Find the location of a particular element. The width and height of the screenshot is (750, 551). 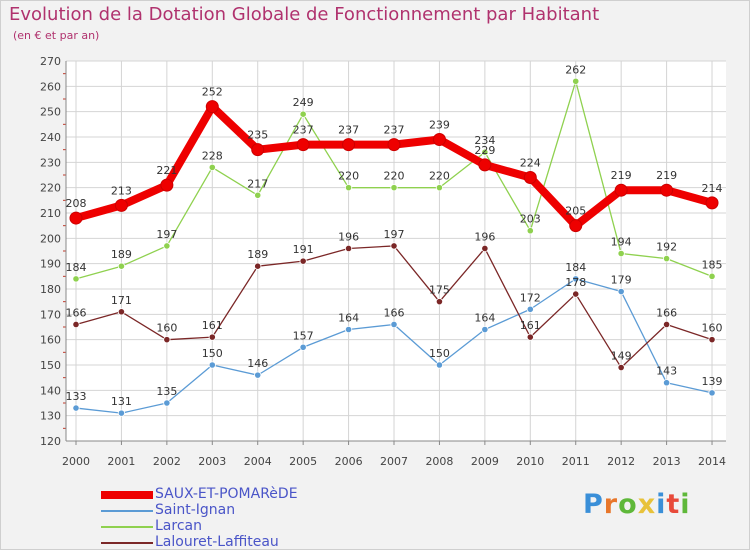

x-tick-label: 2005 is located at coordinates (303, 461).